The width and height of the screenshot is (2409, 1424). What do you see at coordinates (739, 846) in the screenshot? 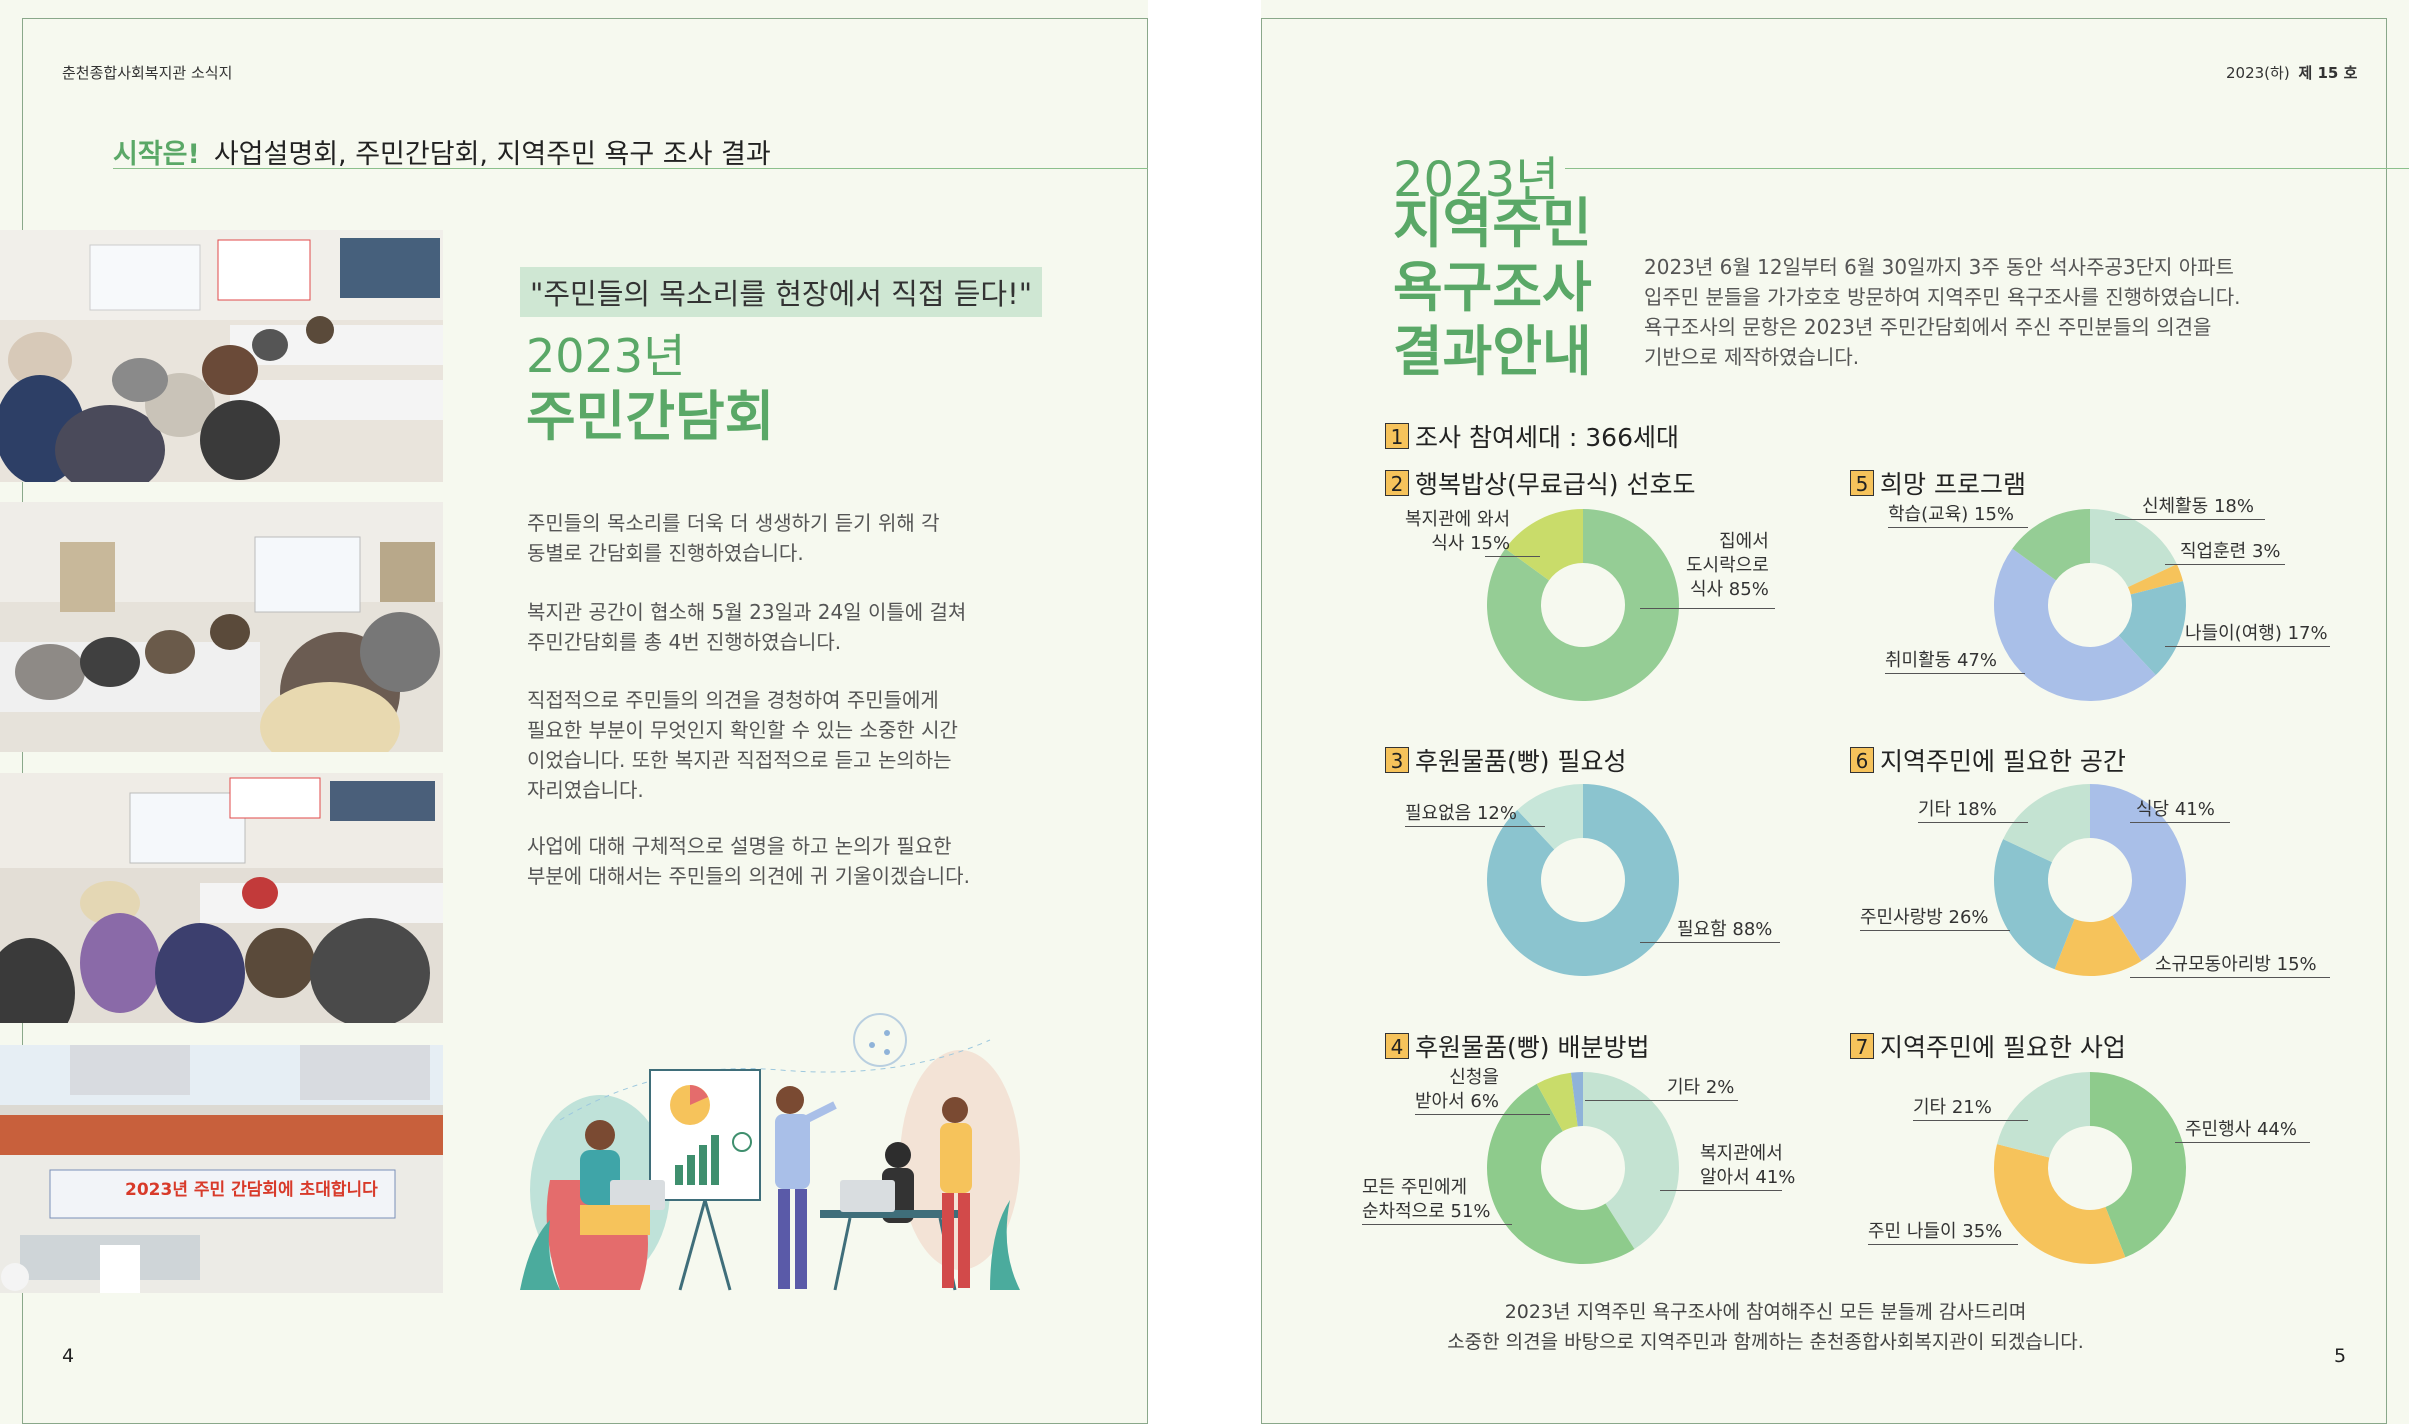
I see `paragraph-line: 사업에 대해 구체적으로 설명을 하고 논의가 필요한` at bounding box center [739, 846].